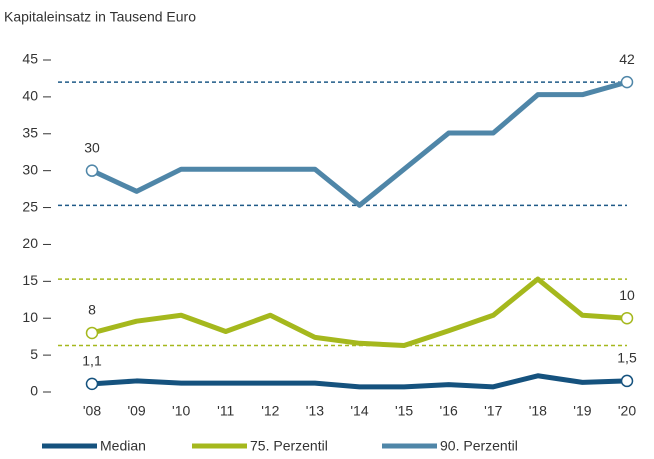  What do you see at coordinates (30, 169) in the screenshot?
I see `y-tick-label: 30` at bounding box center [30, 169].